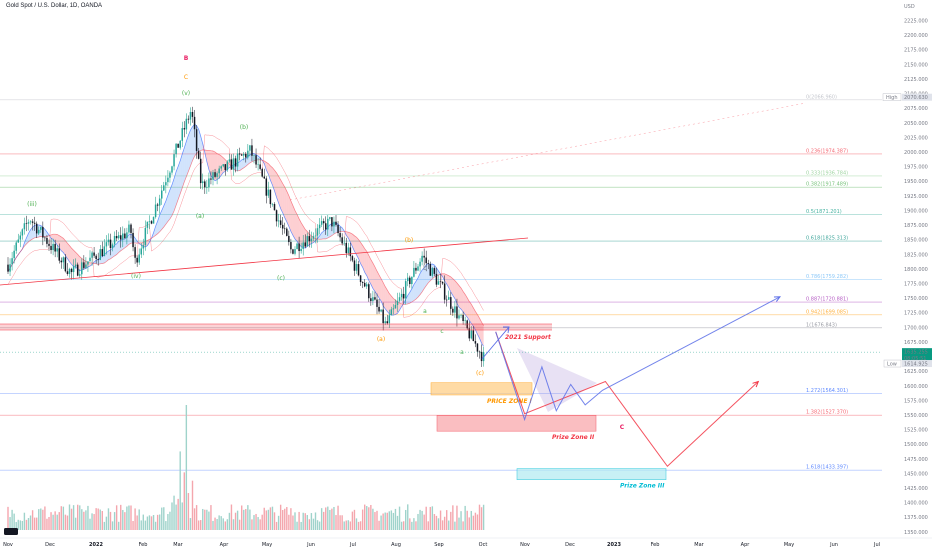  I want to click on fib-label: 0.942(1699.085), so click(827, 312).